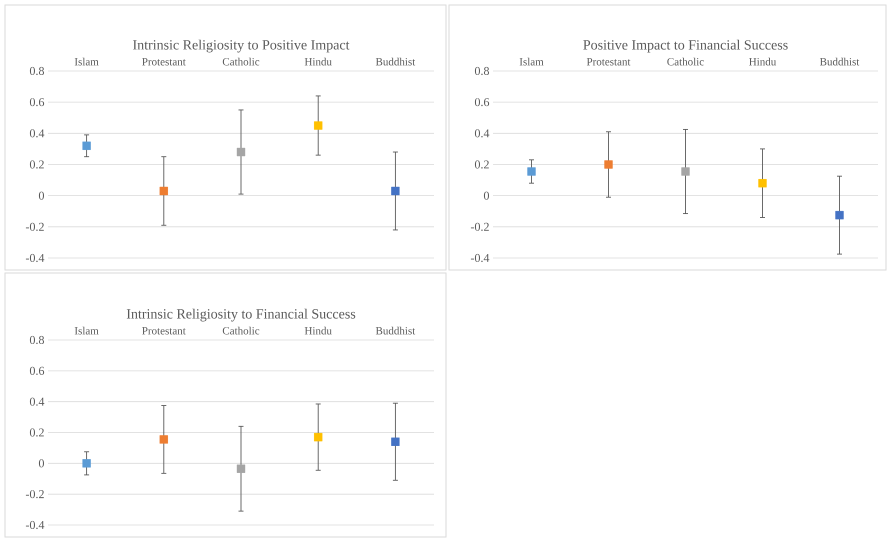 Image resolution: width=888 pixels, height=538 pixels. What do you see at coordinates (685, 46) in the screenshot?
I see `chart-title: Positive Impact to Financial Success` at bounding box center [685, 46].